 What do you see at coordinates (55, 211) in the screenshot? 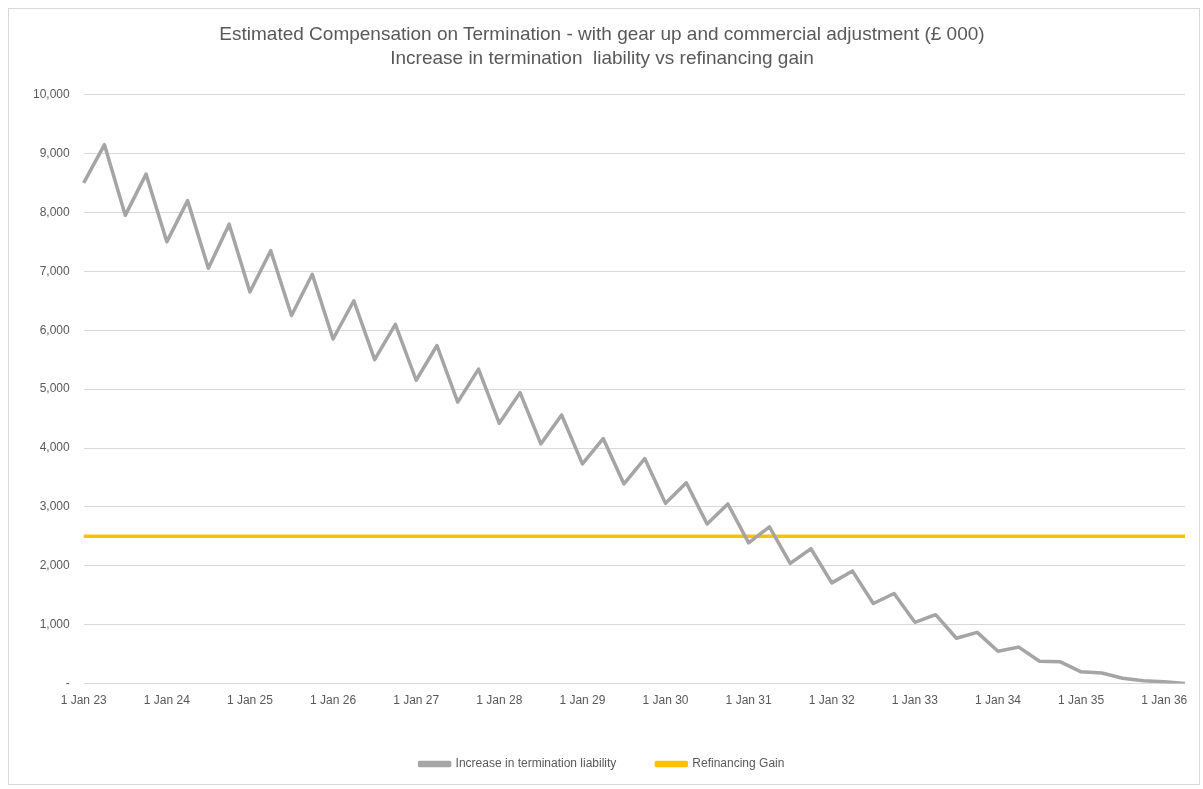
I see `y-tick-label: 8,000` at bounding box center [55, 211].